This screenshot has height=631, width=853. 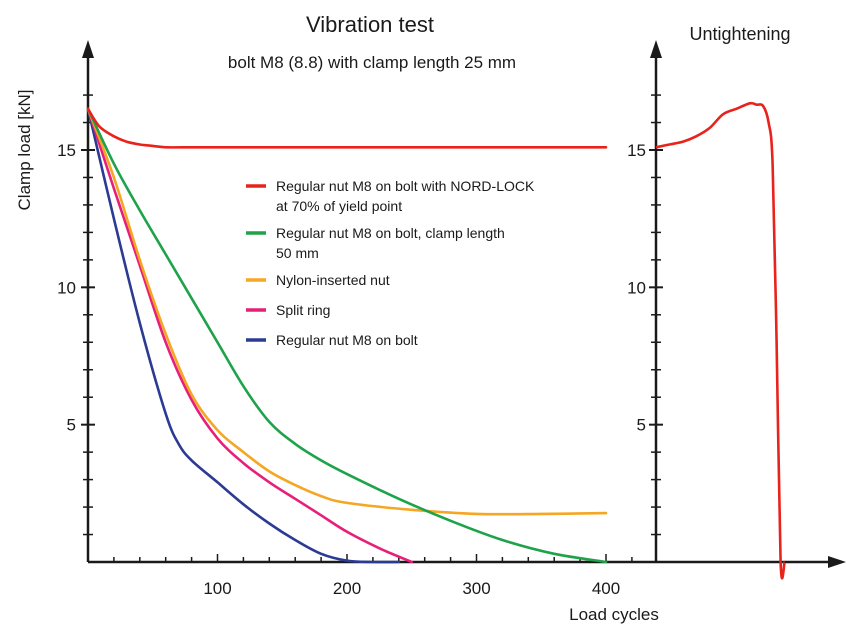 I want to click on y-axis-label: Clamp load [kN], so click(x=24, y=150).